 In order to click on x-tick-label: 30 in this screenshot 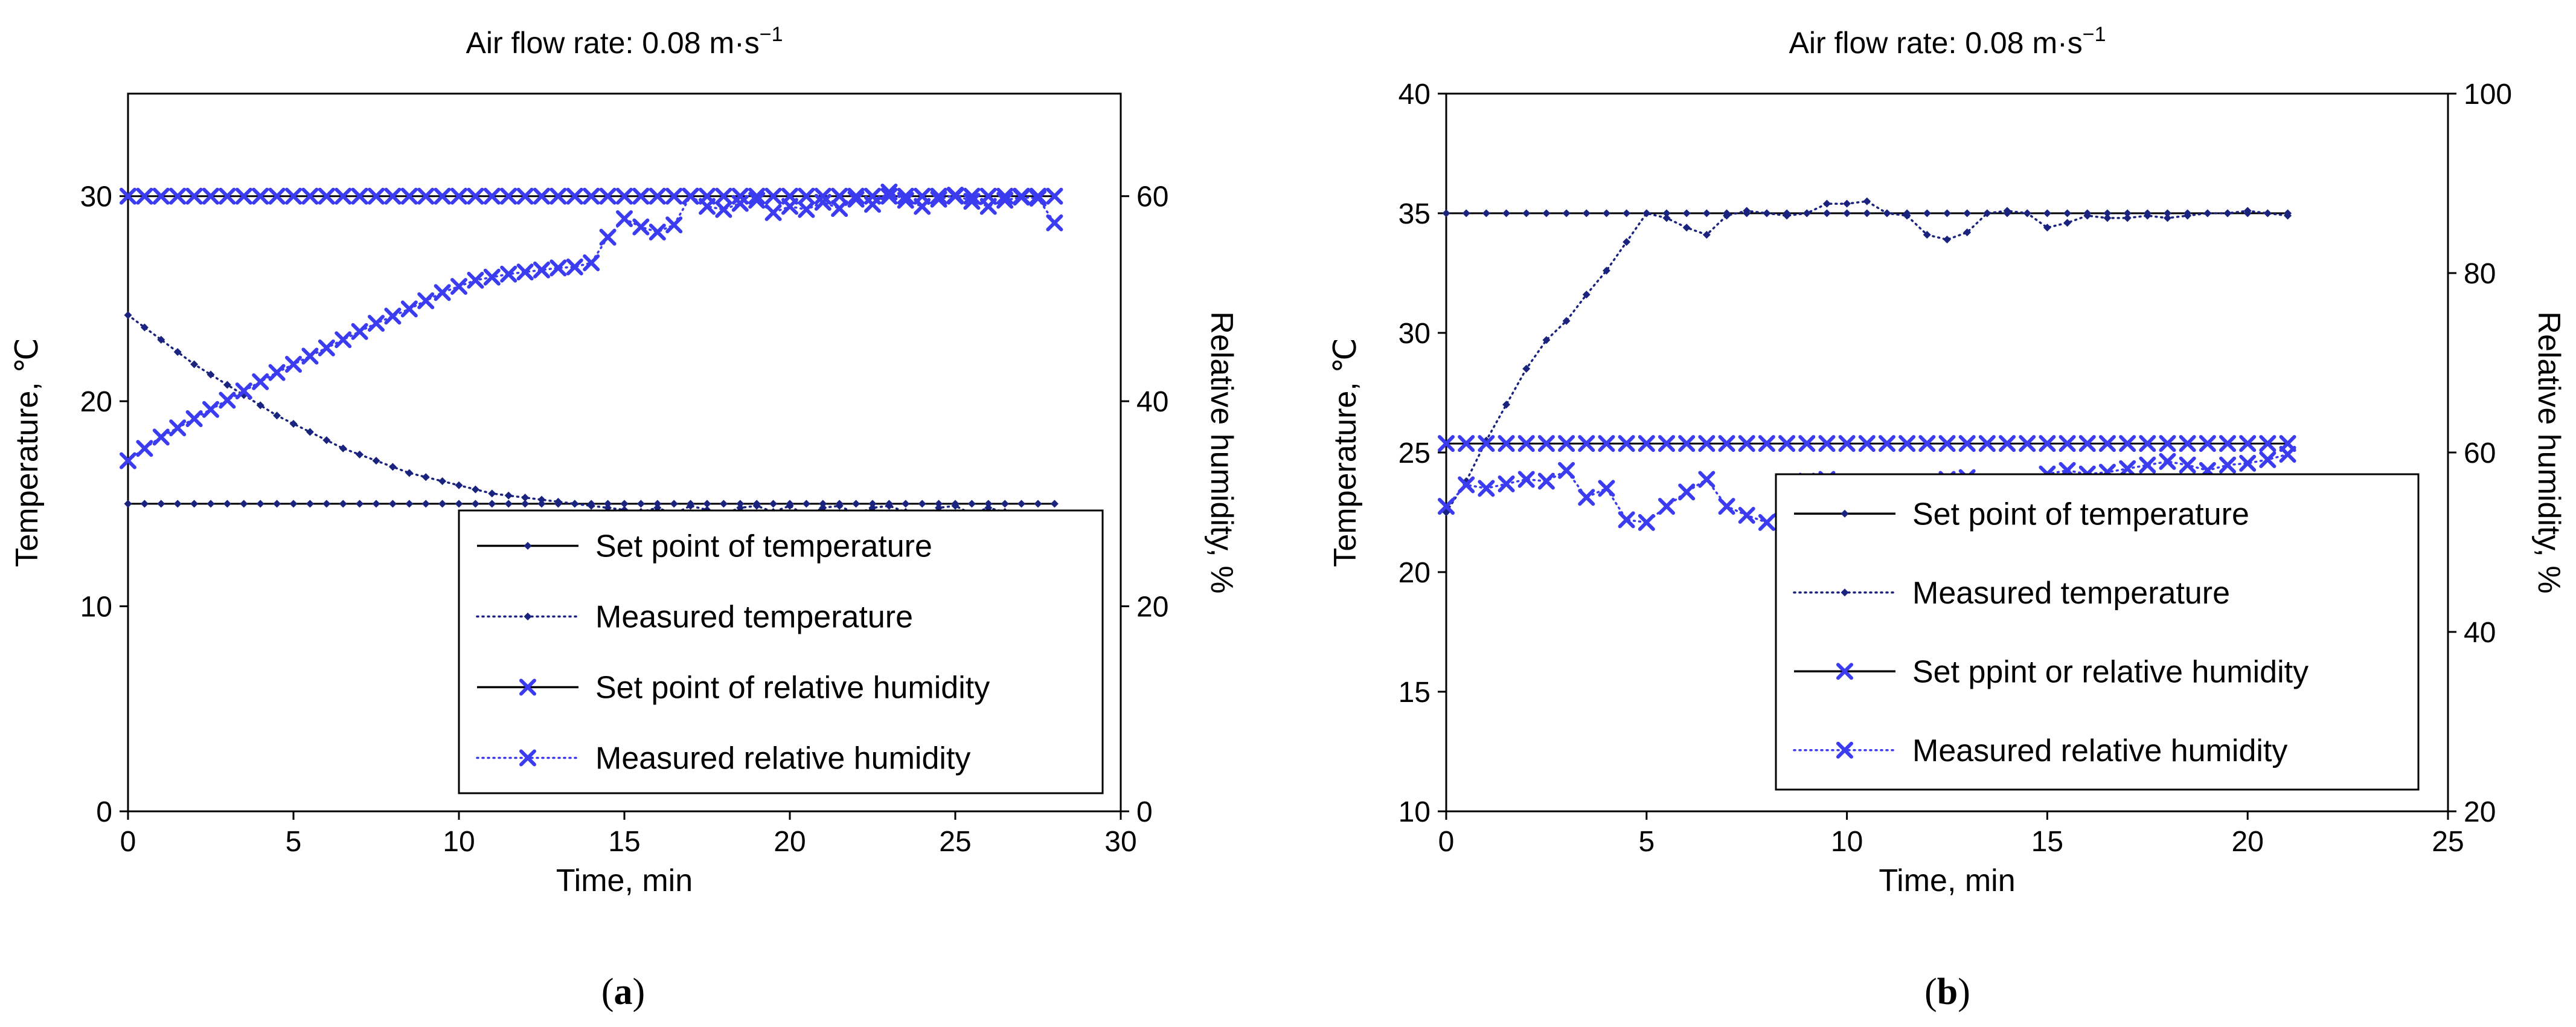, I will do `click(1120, 842)`.